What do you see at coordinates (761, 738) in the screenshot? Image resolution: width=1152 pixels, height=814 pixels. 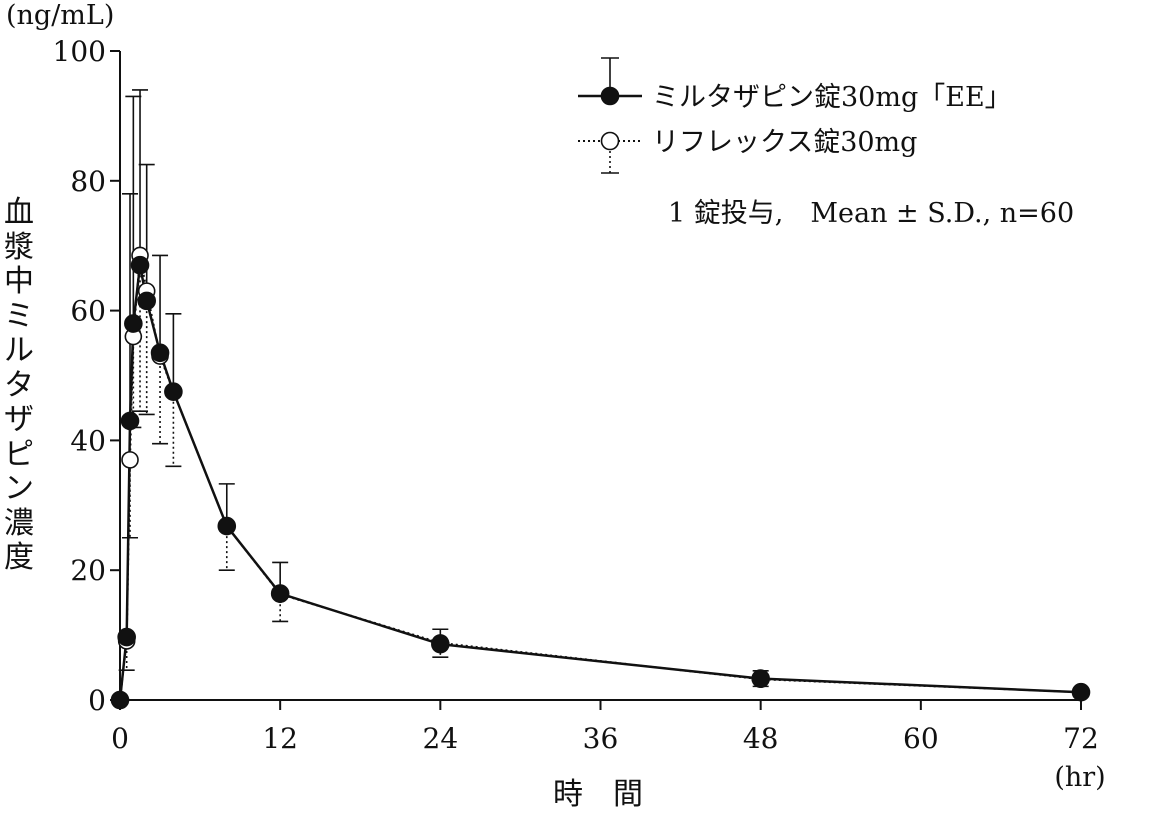 I see `x-tick-label: 48` at bounding box center [761, 738].